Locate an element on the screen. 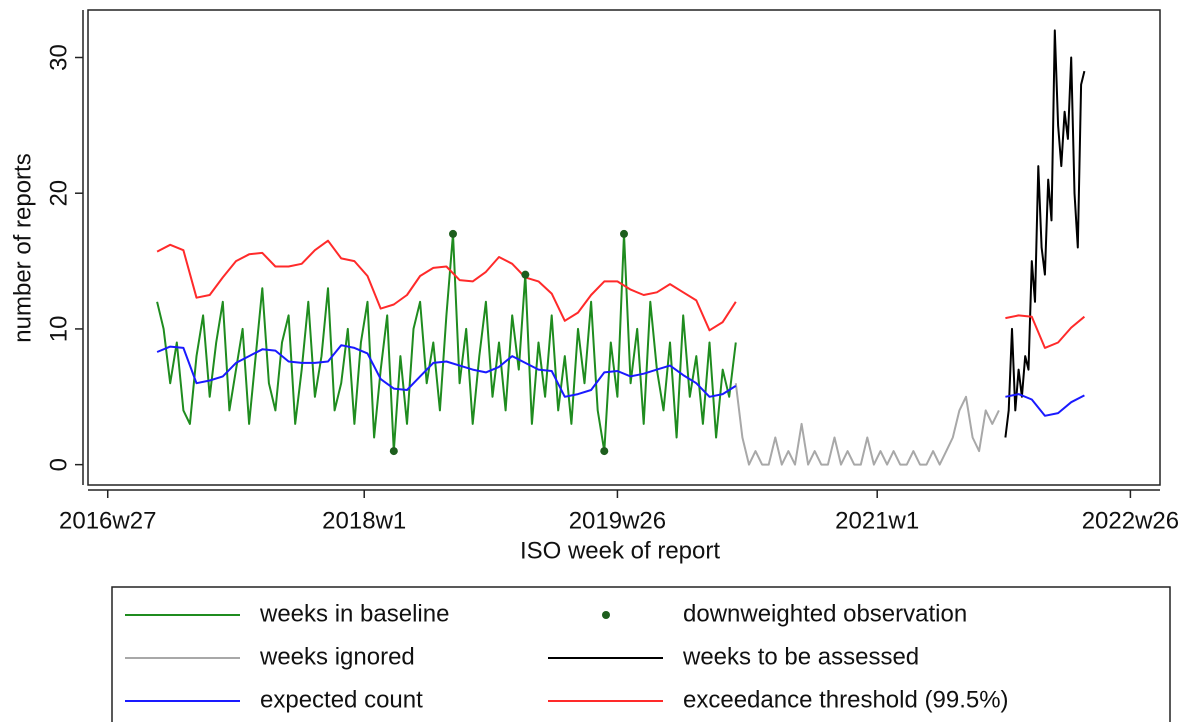 Image resolution: width=1187 pixels, height=722 pixels. x-tick-label: 2021w1 is located at coordinates (877, 520).